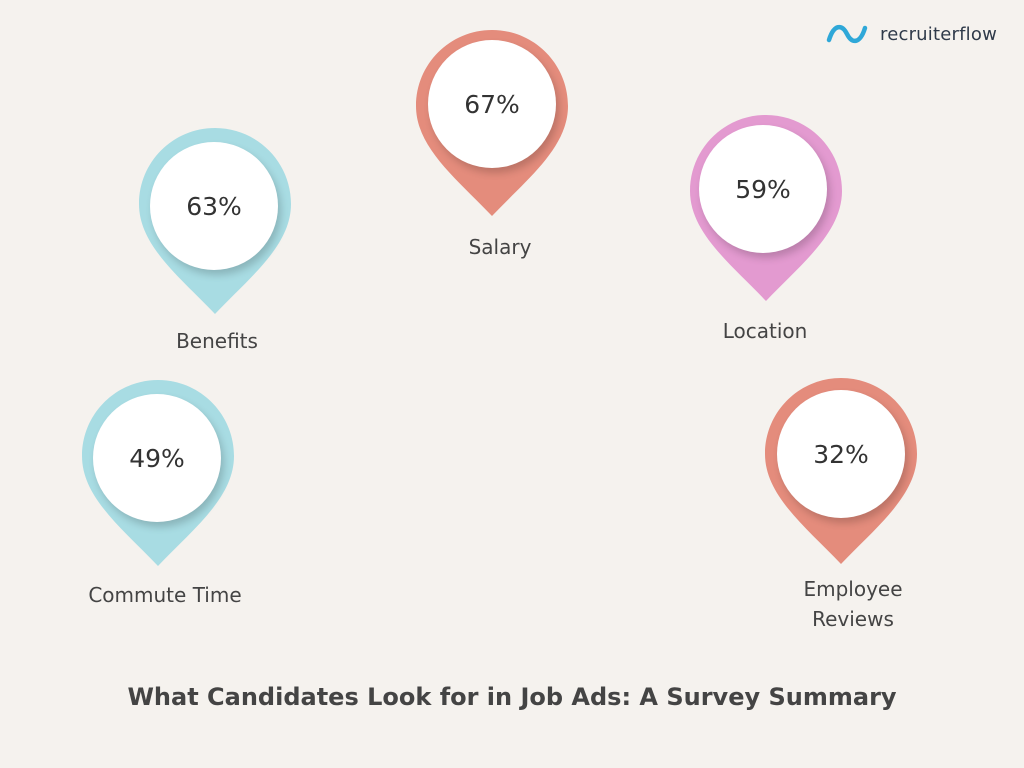 The width and height of the screenshot is (1024, 768). I want to click on brand-name: recruiterflow, so click(938, 34).